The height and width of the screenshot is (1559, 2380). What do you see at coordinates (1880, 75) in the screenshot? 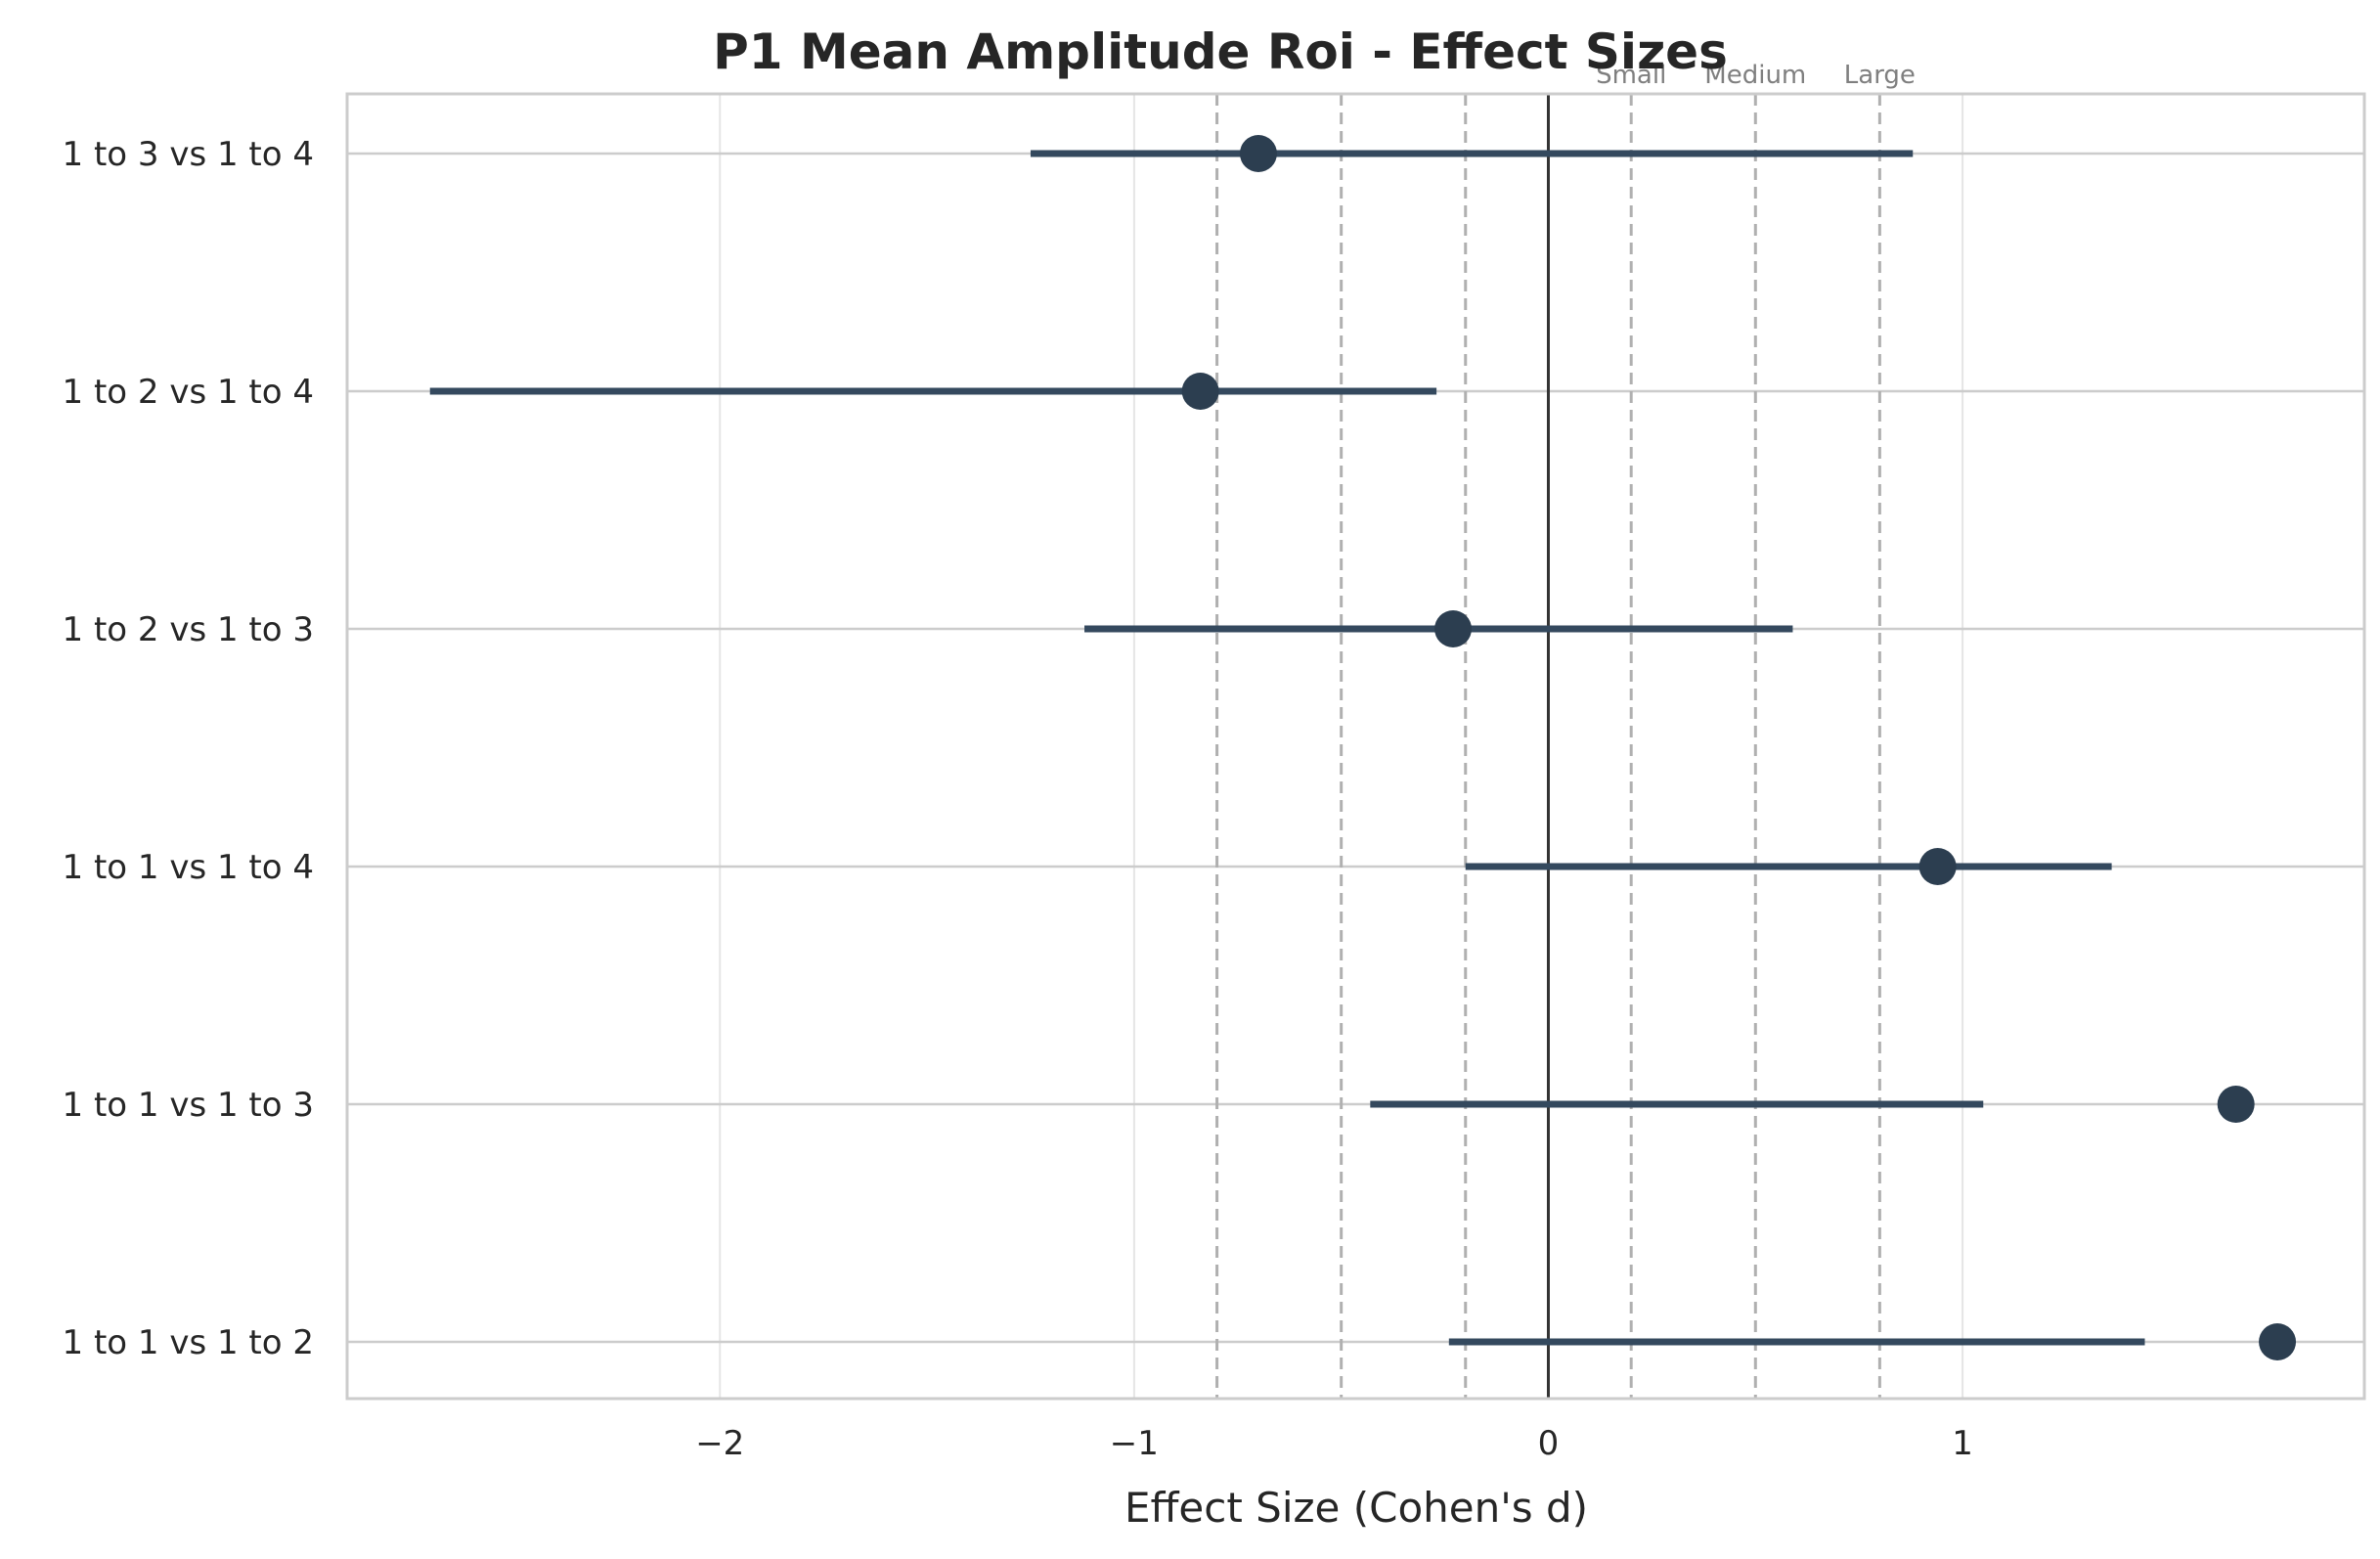
I see `threshold-label-large: Large` at bounding box center [1880, 75].